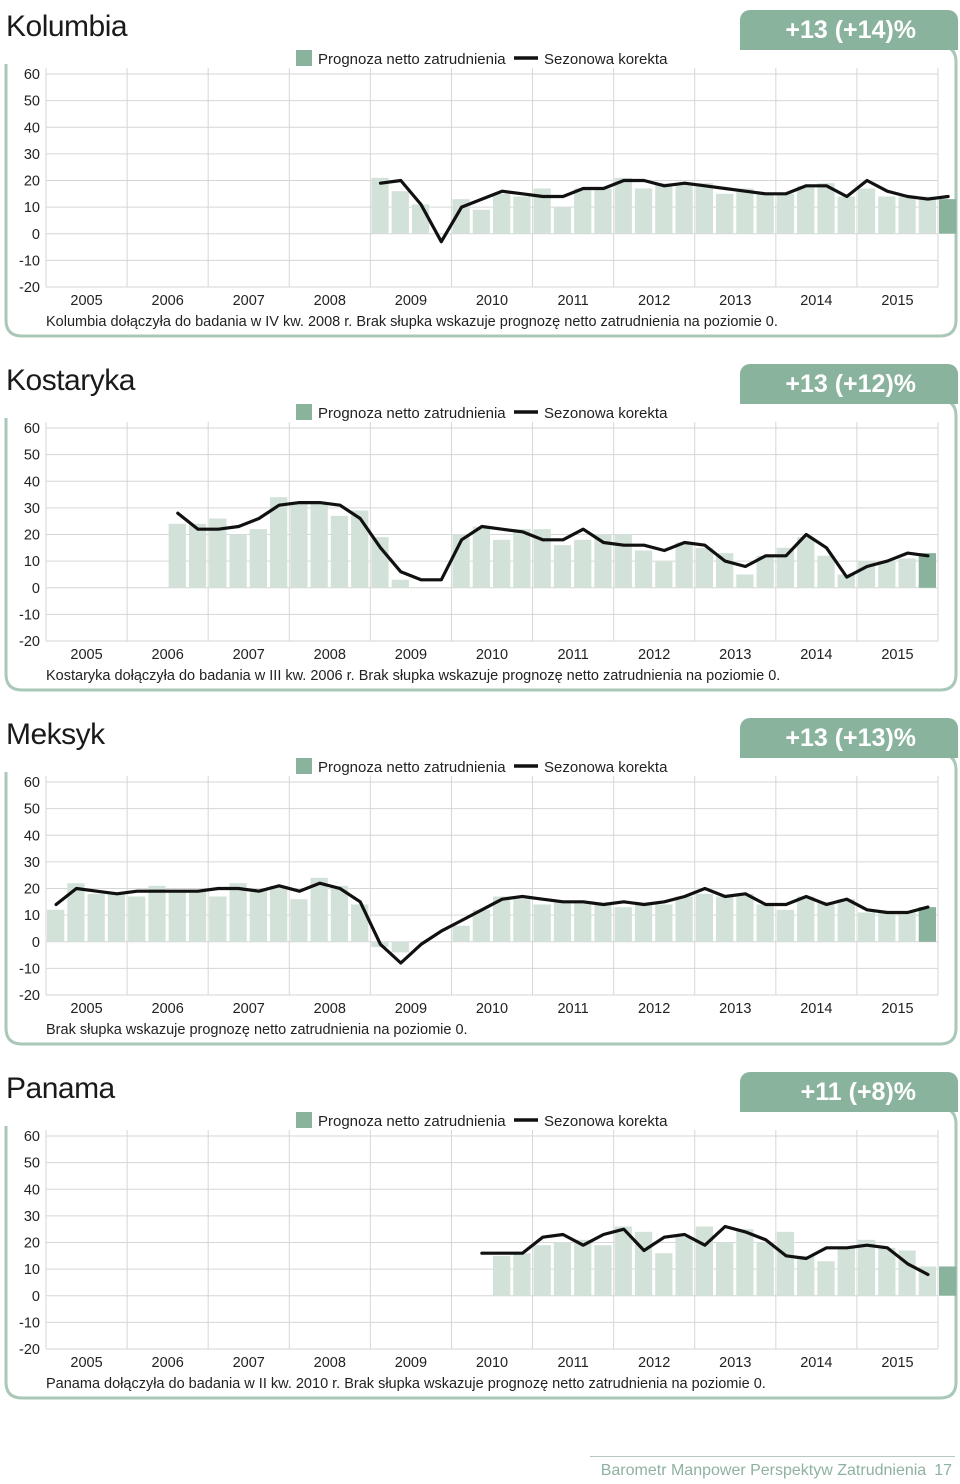 This screenshot has height=1484, width=960. I want to click on x-tick-label: 2005, so click(86, 655).